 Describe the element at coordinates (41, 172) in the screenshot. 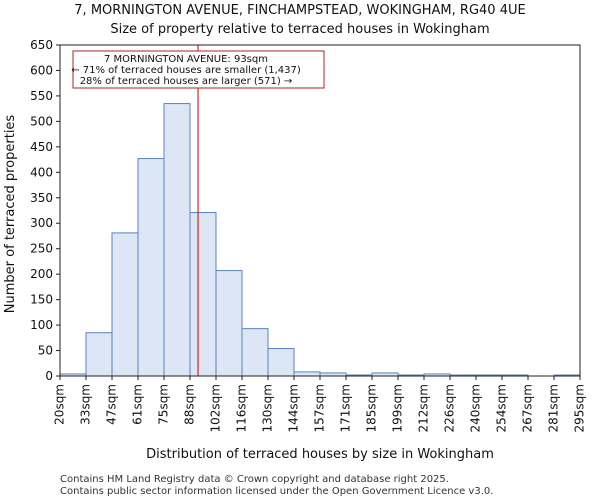

I see `y-tick-label: 400` at that location.